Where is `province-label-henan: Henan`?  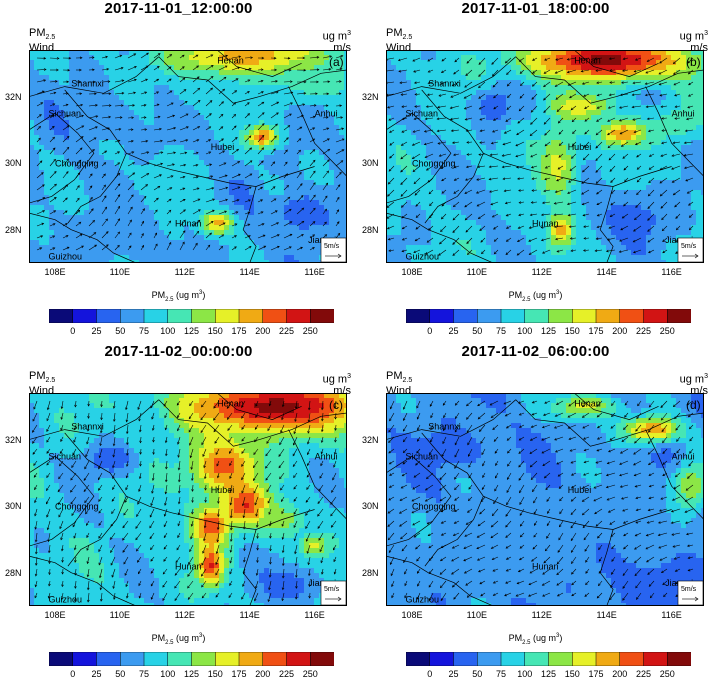
province-label-henan: Henan is located at coordinates (230, 403).